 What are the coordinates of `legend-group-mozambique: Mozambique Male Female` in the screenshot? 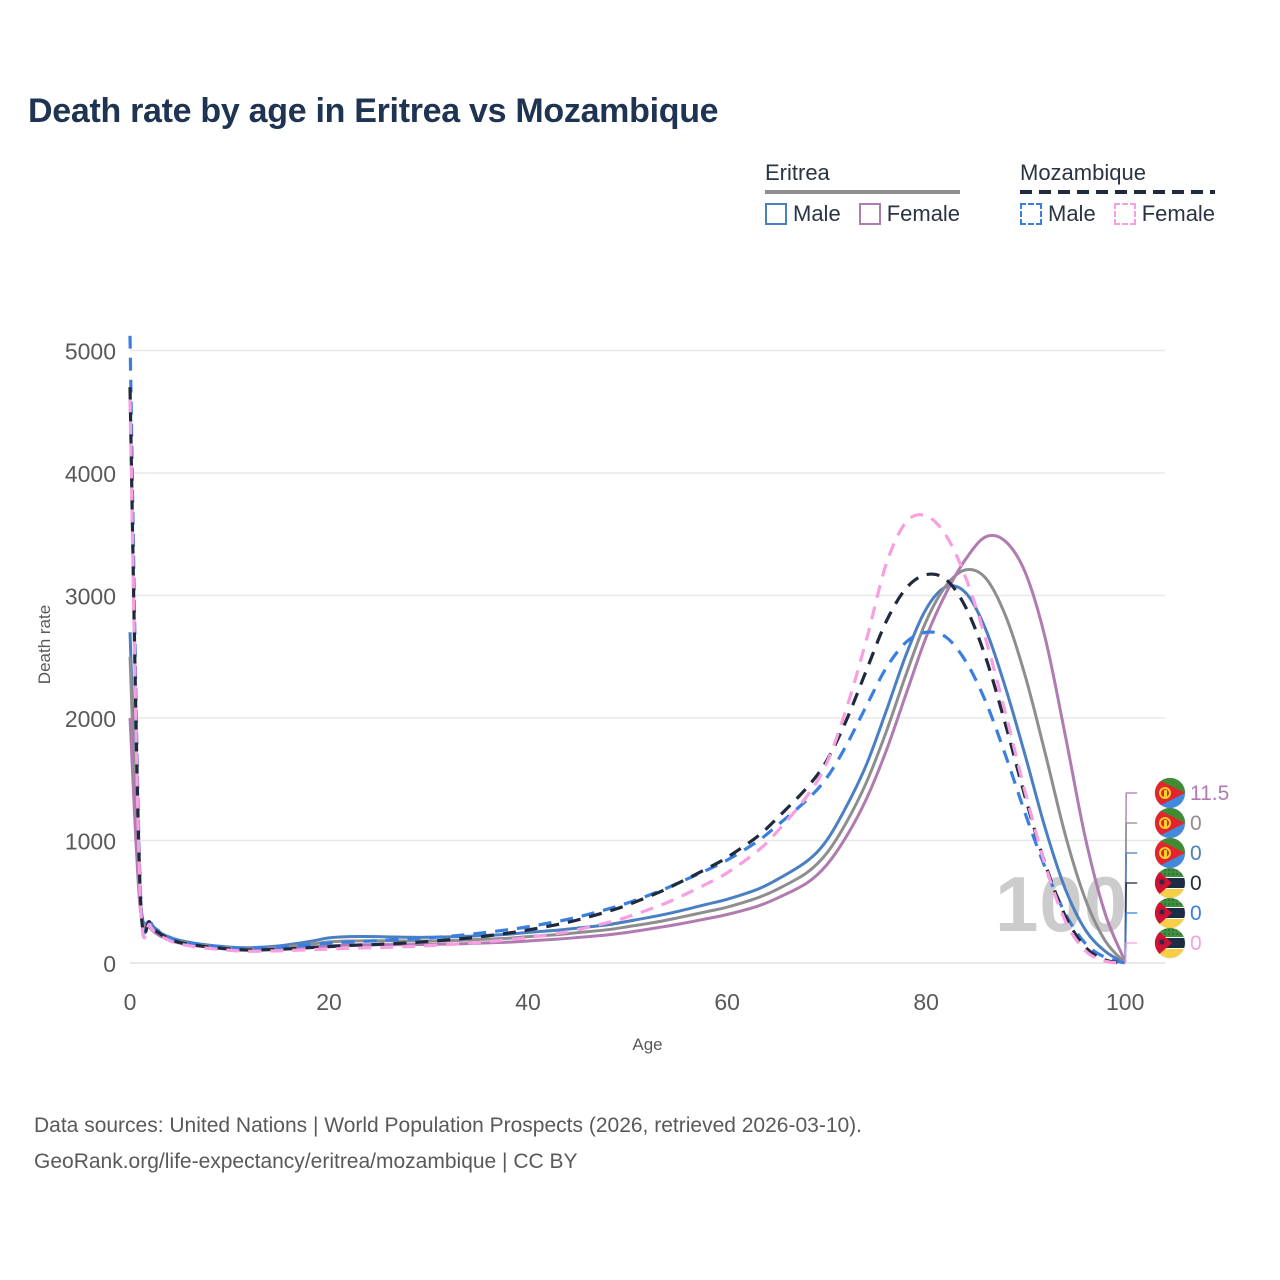 It's located at (1118, 193).